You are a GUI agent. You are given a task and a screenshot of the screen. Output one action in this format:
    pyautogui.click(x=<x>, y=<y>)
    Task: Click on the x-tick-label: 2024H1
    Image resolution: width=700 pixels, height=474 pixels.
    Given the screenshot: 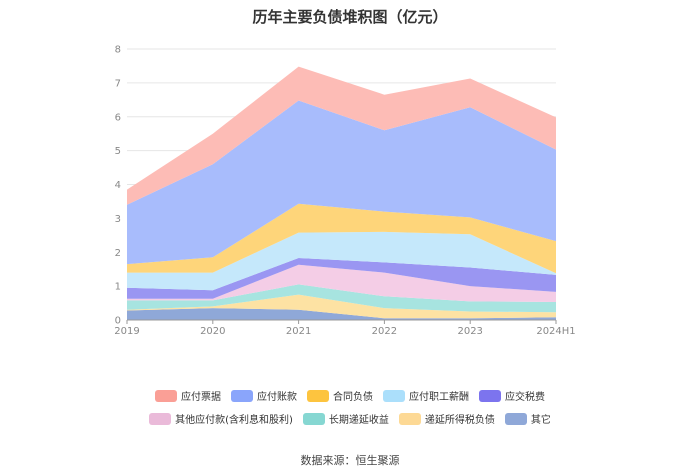 What is the action you would take?
    pyautogui.click(x=555, y=331)
    